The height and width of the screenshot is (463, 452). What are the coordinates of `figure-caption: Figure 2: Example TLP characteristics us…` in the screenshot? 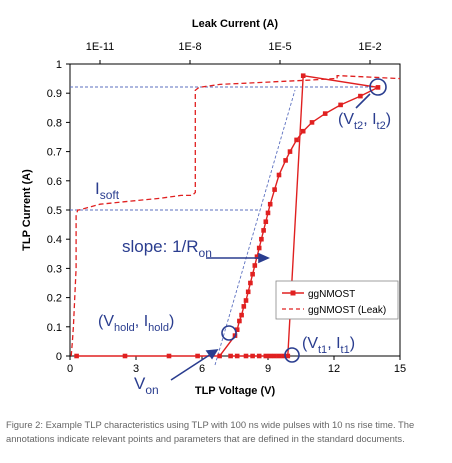 It's located at (210, 431).